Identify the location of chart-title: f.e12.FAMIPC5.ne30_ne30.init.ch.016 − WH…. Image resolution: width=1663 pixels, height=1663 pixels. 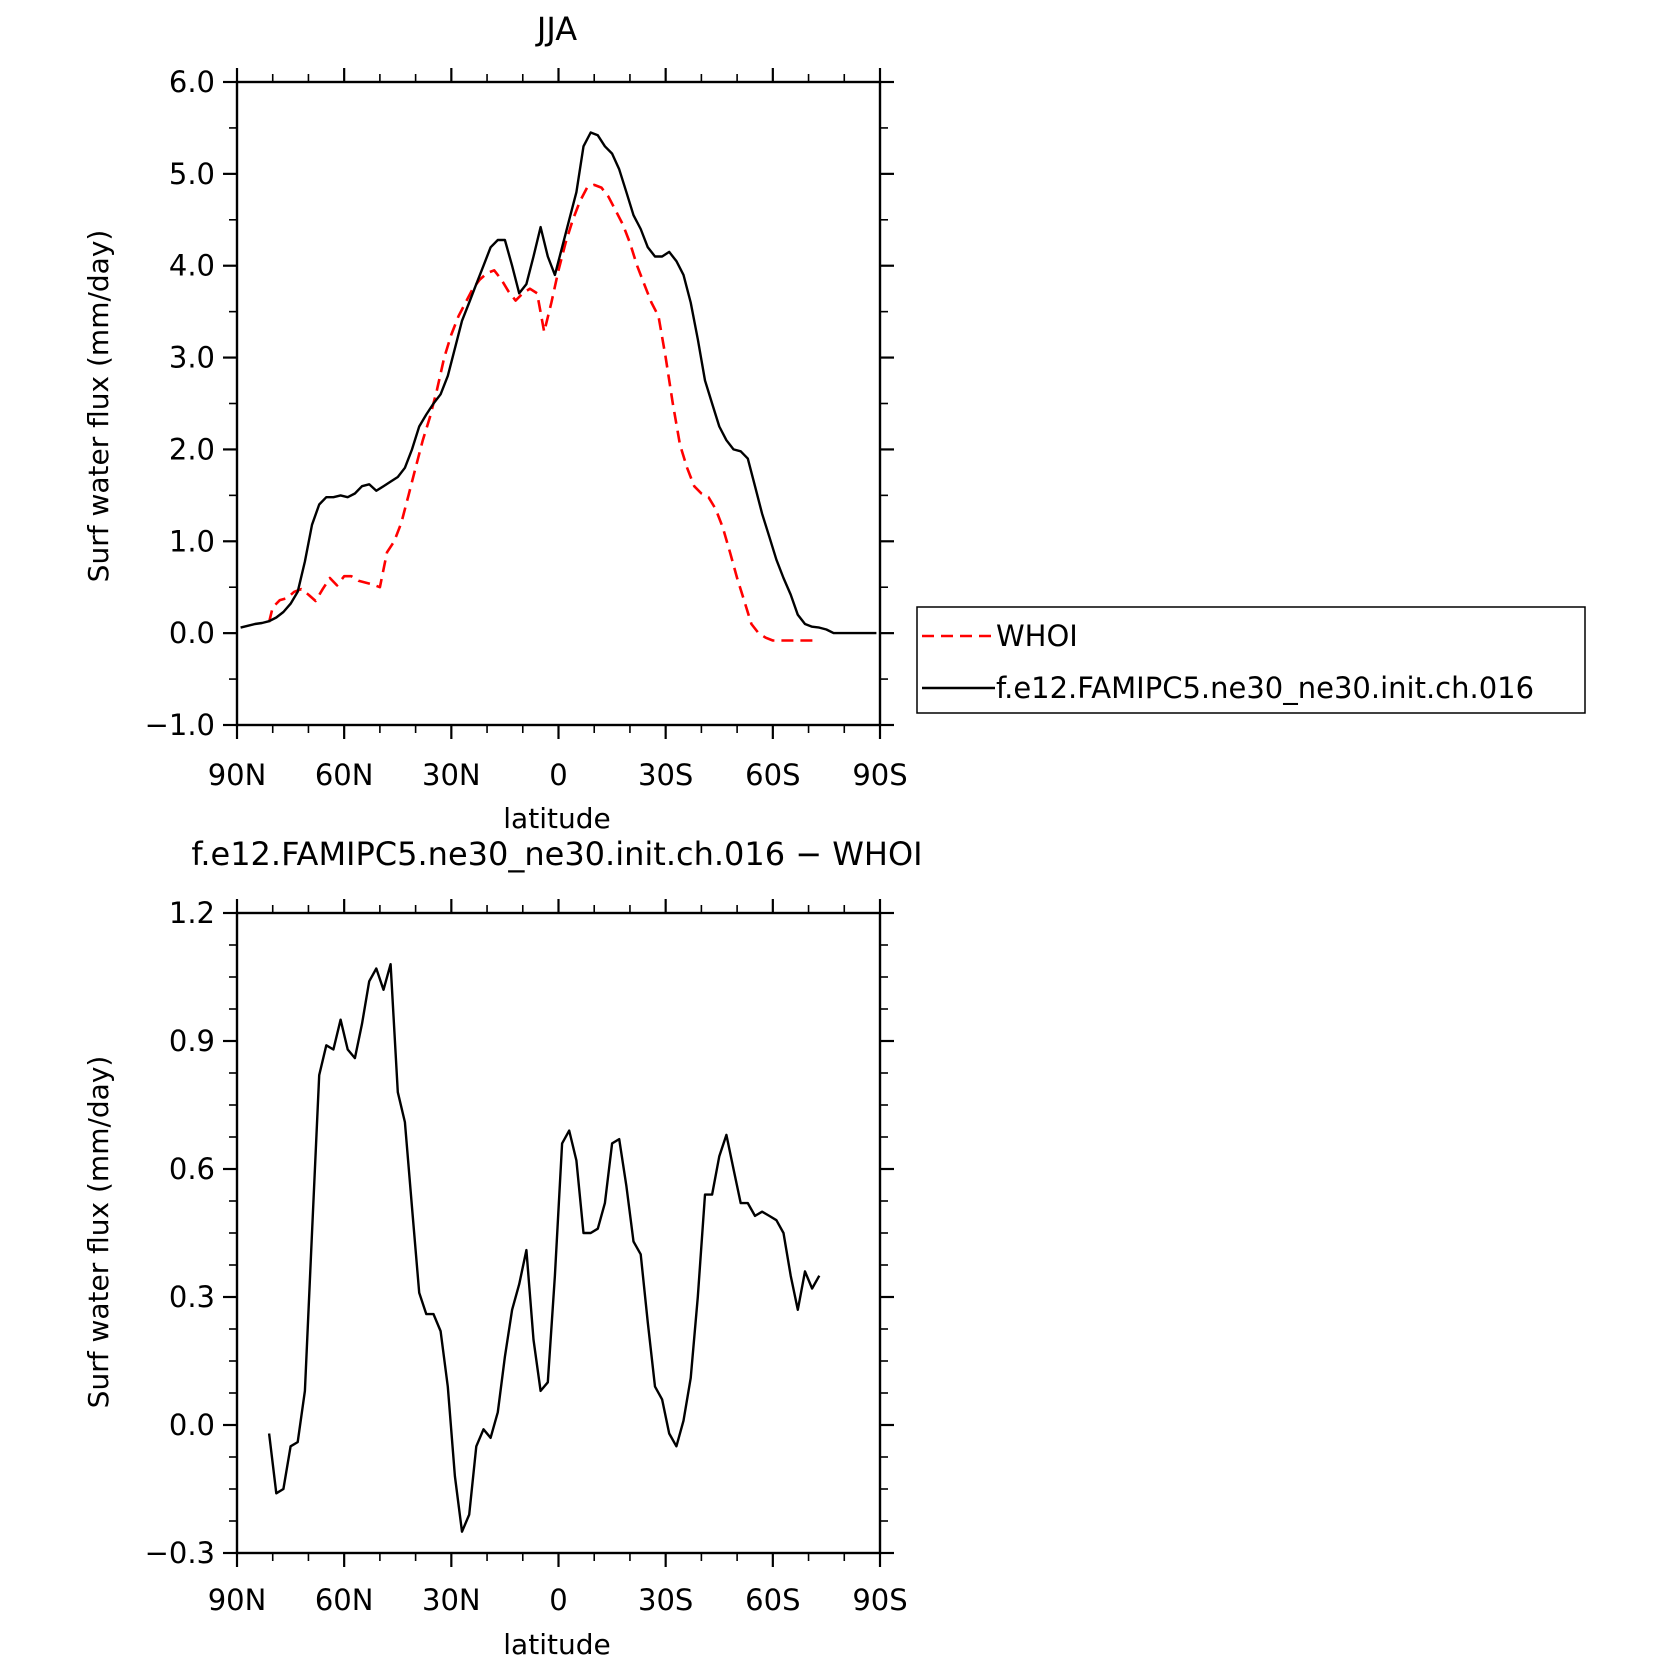
(556, 854).